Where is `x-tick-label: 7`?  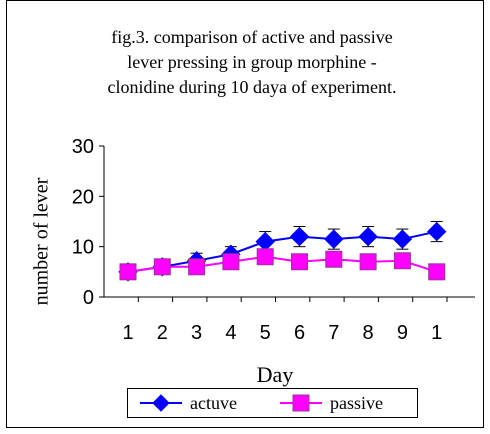 x-tick-label: 7 is located at coordinates (333, 333).